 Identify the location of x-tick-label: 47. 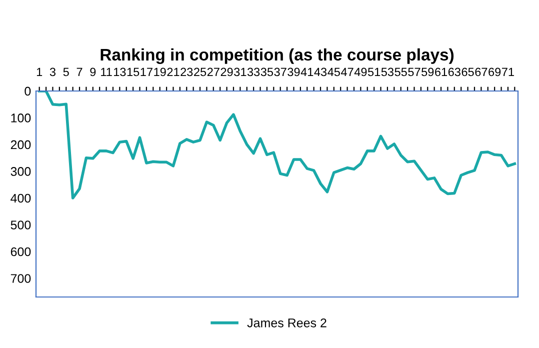
(347, 72).